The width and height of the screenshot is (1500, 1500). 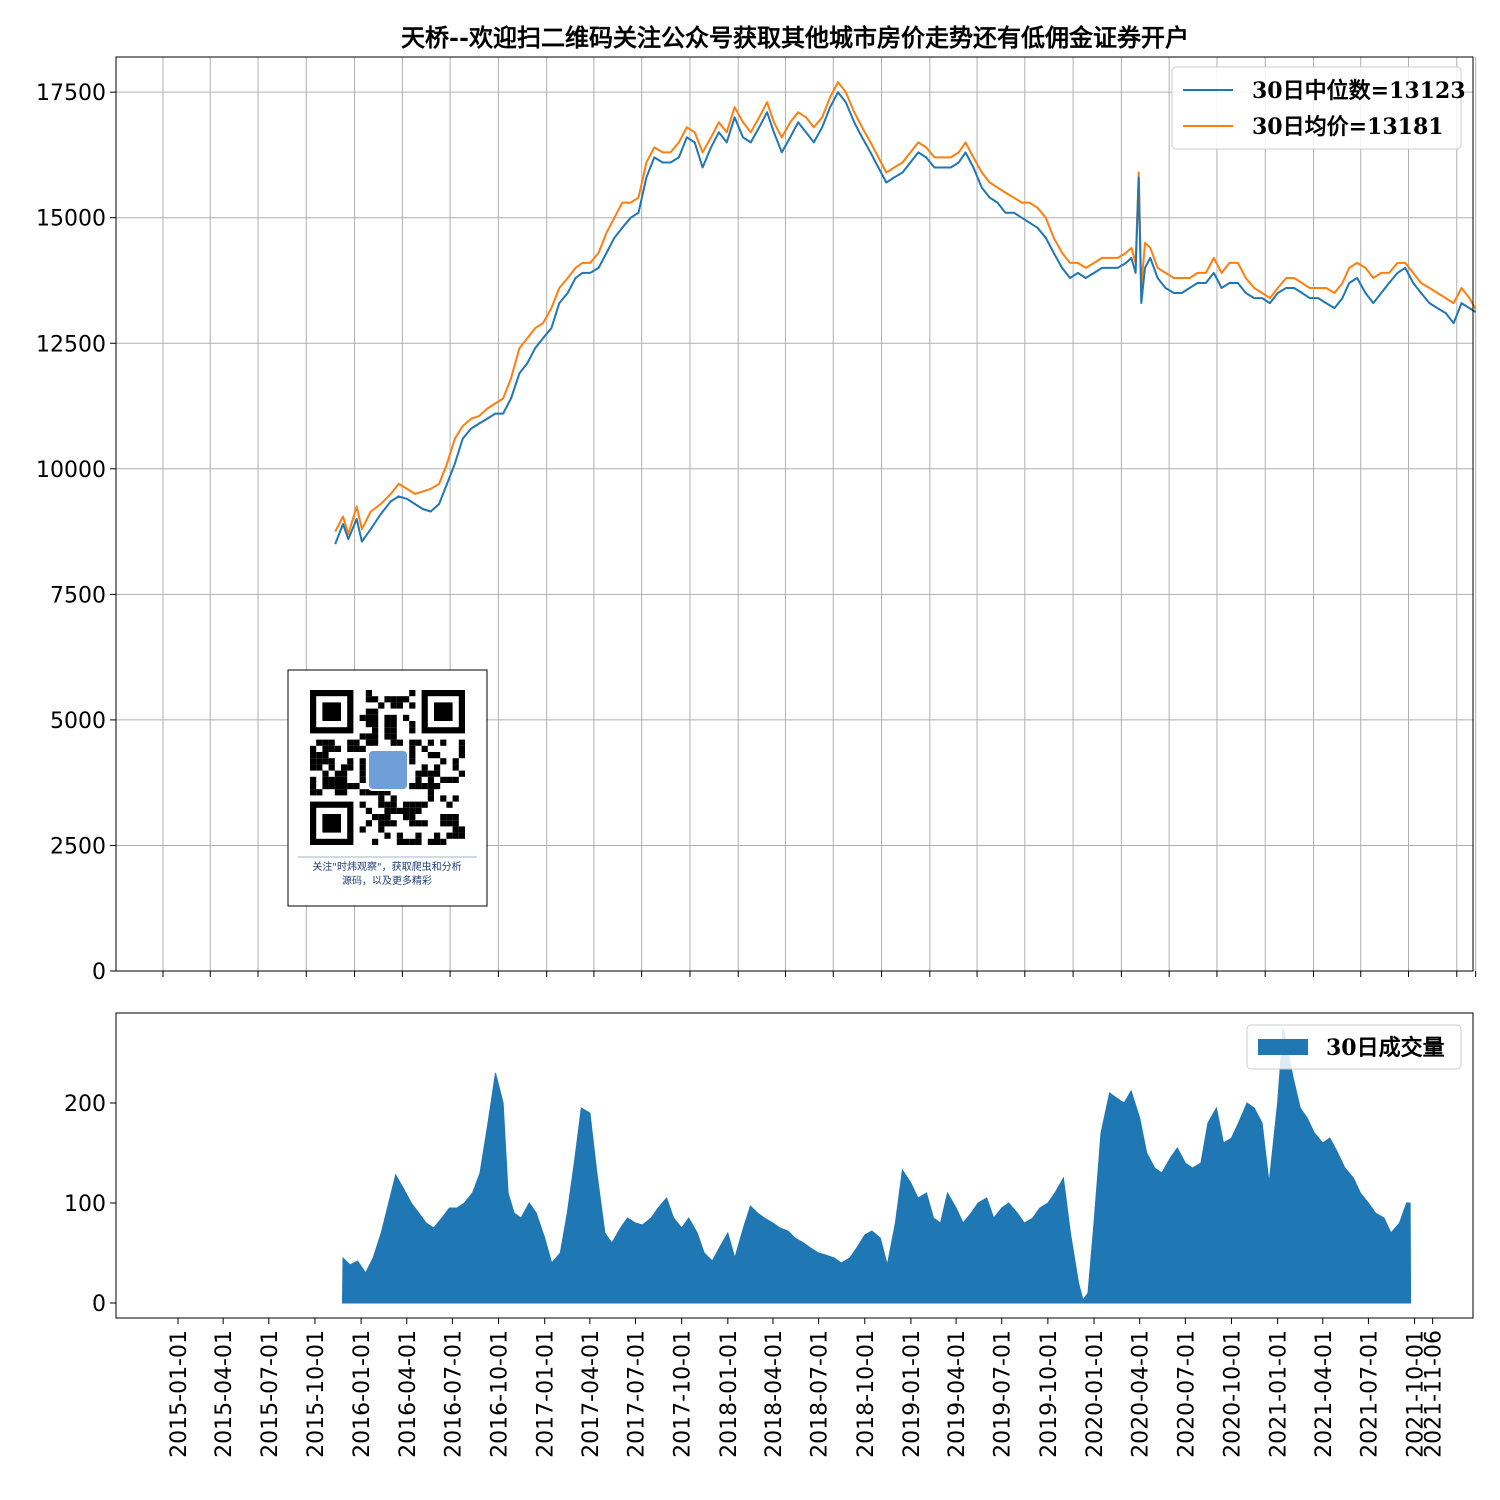 I want to click on price-y-tick-label: 15000, so click(x=71, y=219).